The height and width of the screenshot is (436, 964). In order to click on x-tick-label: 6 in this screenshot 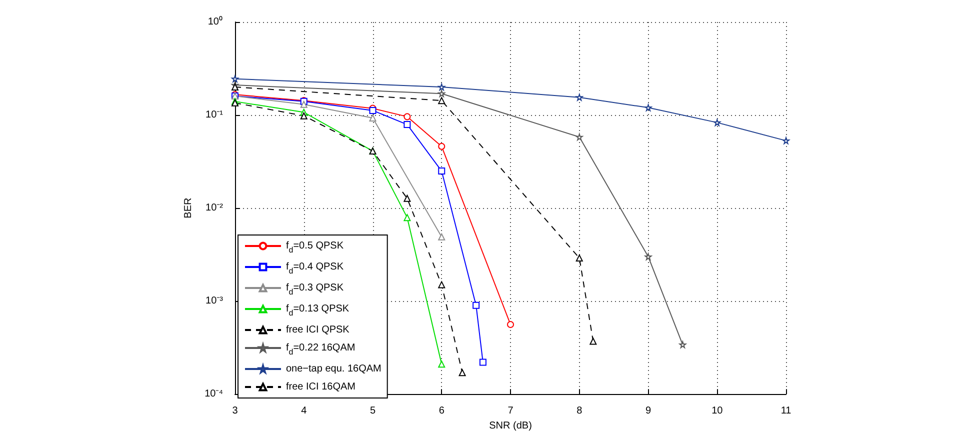, I will do `click(441, 411)`.